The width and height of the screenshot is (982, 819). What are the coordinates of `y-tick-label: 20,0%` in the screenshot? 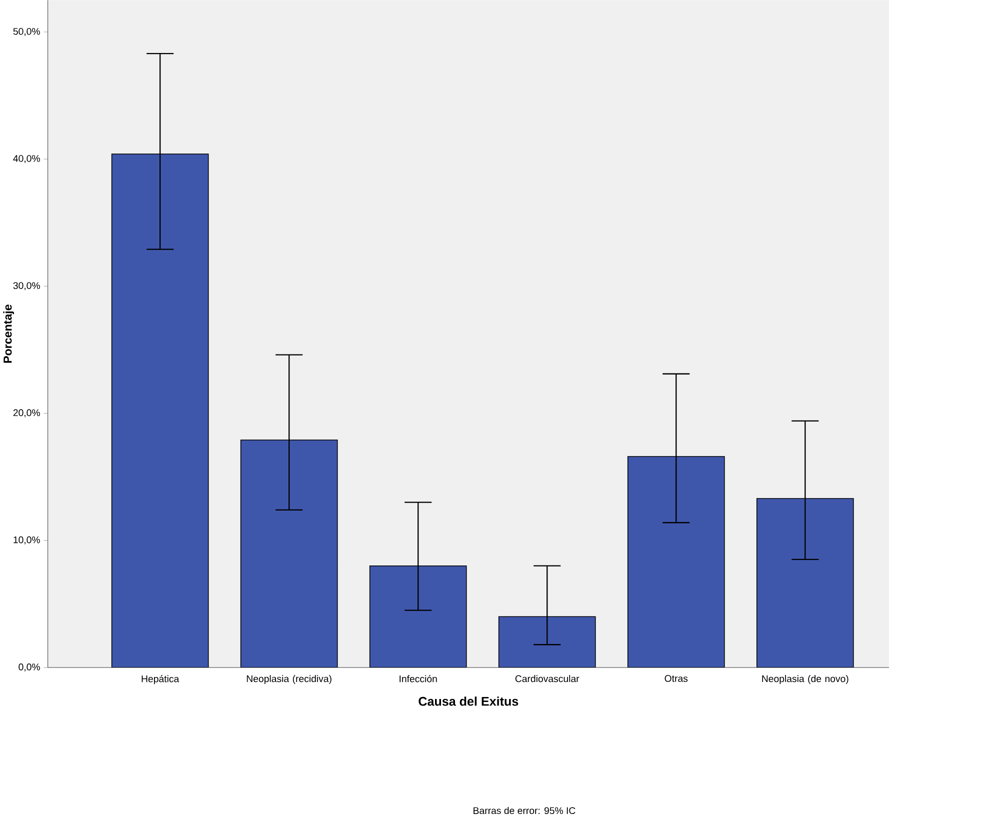 It's located at (26, 413).